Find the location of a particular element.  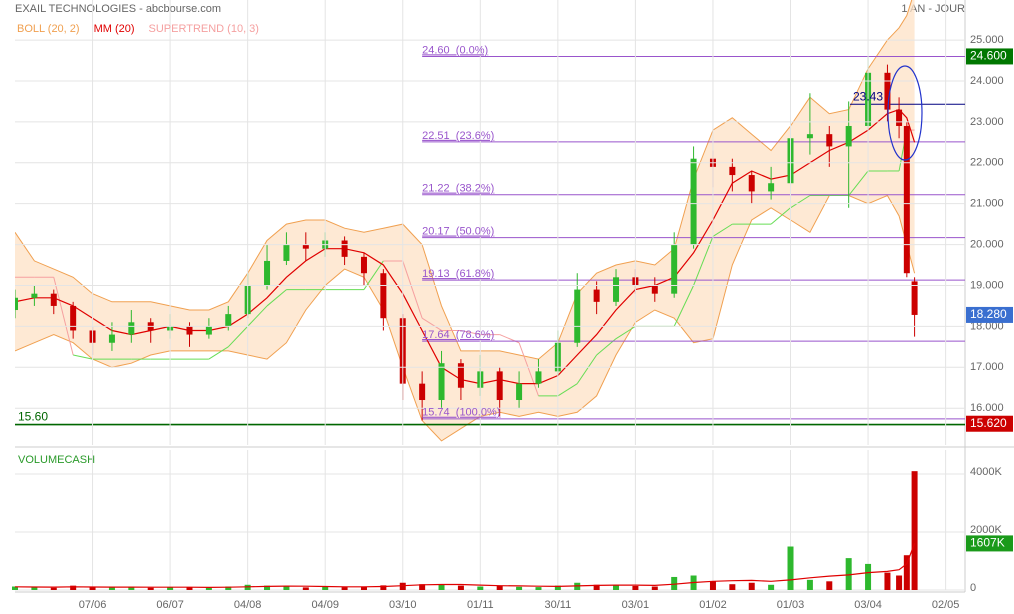

y-tick-label: 20.000 is located at coordinates (987, 244).